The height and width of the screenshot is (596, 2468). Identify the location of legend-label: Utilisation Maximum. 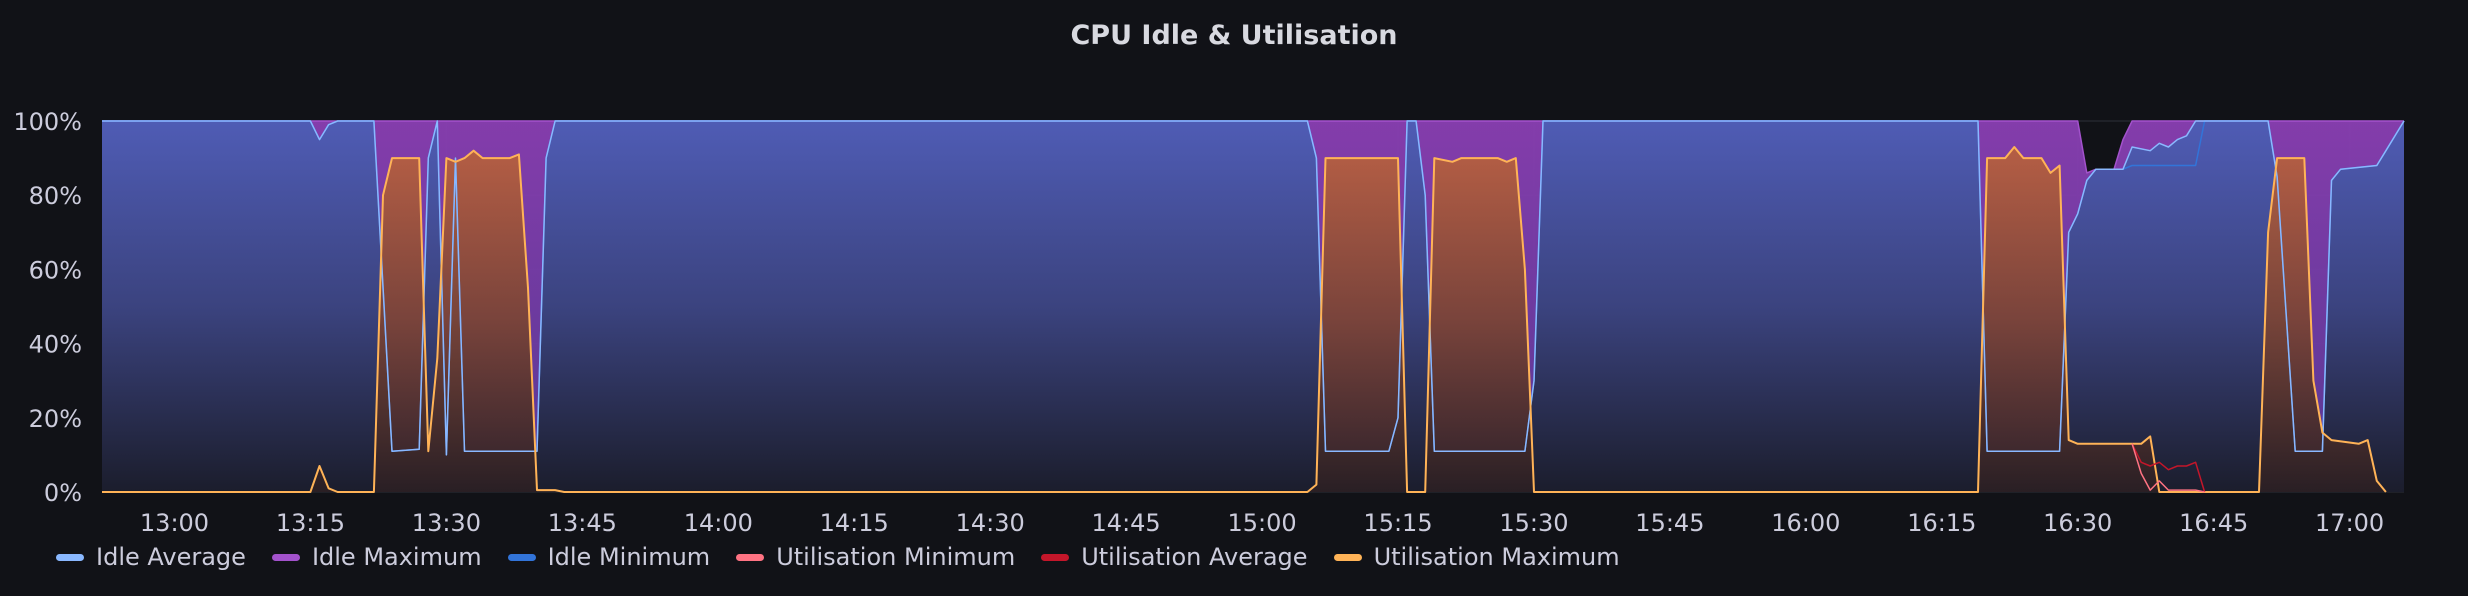
(1496, 557).